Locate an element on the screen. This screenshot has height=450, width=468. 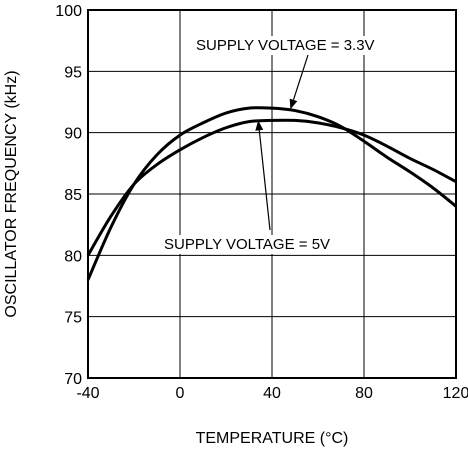
x-tick-label: 0 is located at coordinates (180, 393).